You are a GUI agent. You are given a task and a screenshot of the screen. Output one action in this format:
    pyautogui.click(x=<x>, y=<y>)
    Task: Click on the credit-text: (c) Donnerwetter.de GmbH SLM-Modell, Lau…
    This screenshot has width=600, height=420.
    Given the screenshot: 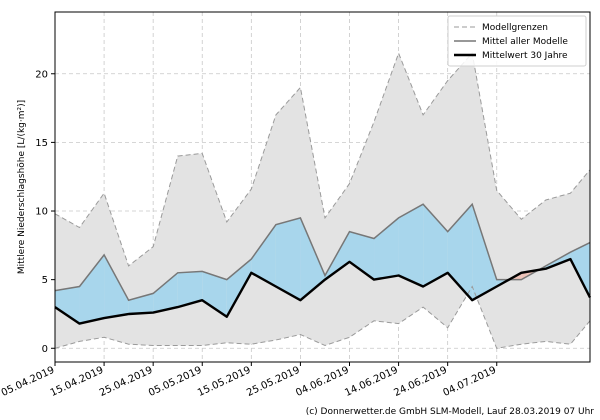 What is the action you would take?
    pyautogui.click(x=449, y=412)
    